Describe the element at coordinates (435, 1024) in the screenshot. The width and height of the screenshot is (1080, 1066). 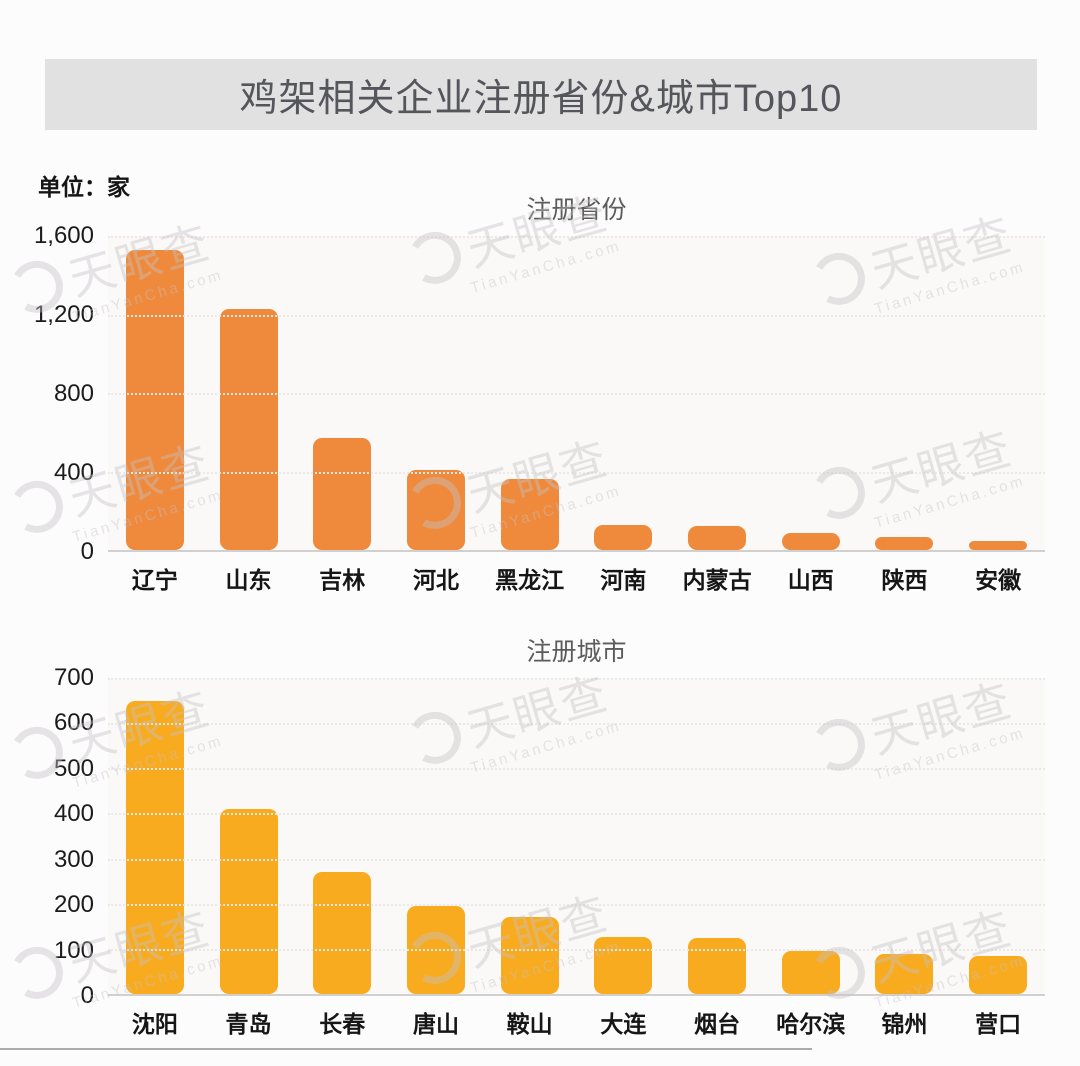
I see `x-axis-label: 唐山` at that location.